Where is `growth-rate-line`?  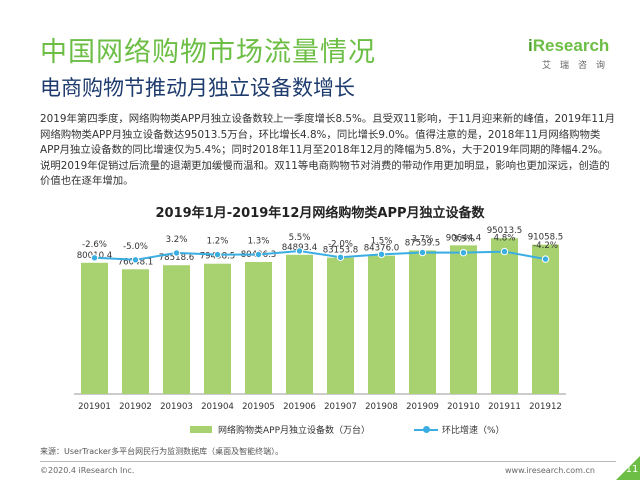
growth-rate-line is located at coordinates (320, 255).